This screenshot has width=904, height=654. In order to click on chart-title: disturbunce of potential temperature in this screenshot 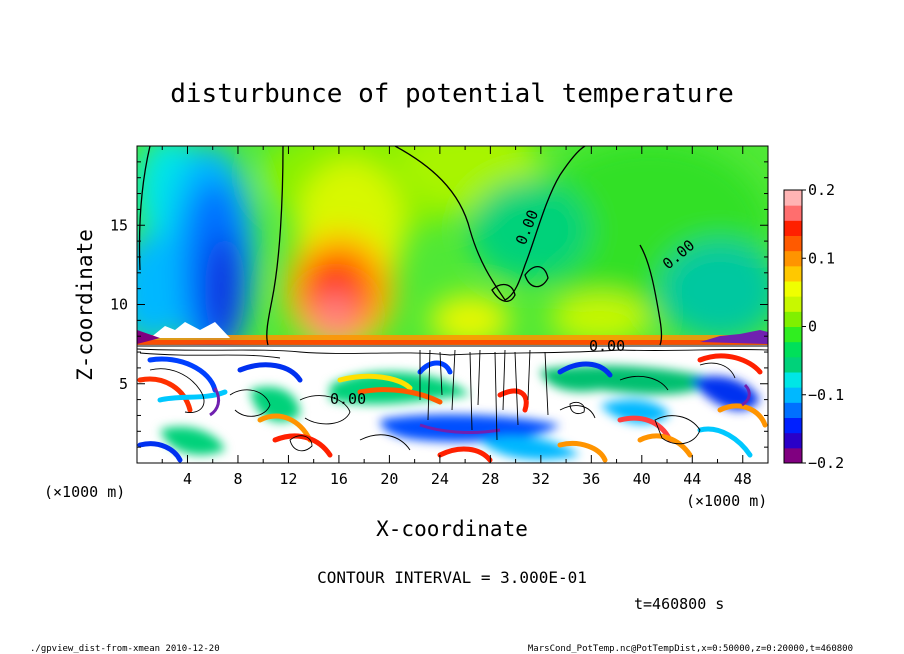, I will do `click(452, 94)`.